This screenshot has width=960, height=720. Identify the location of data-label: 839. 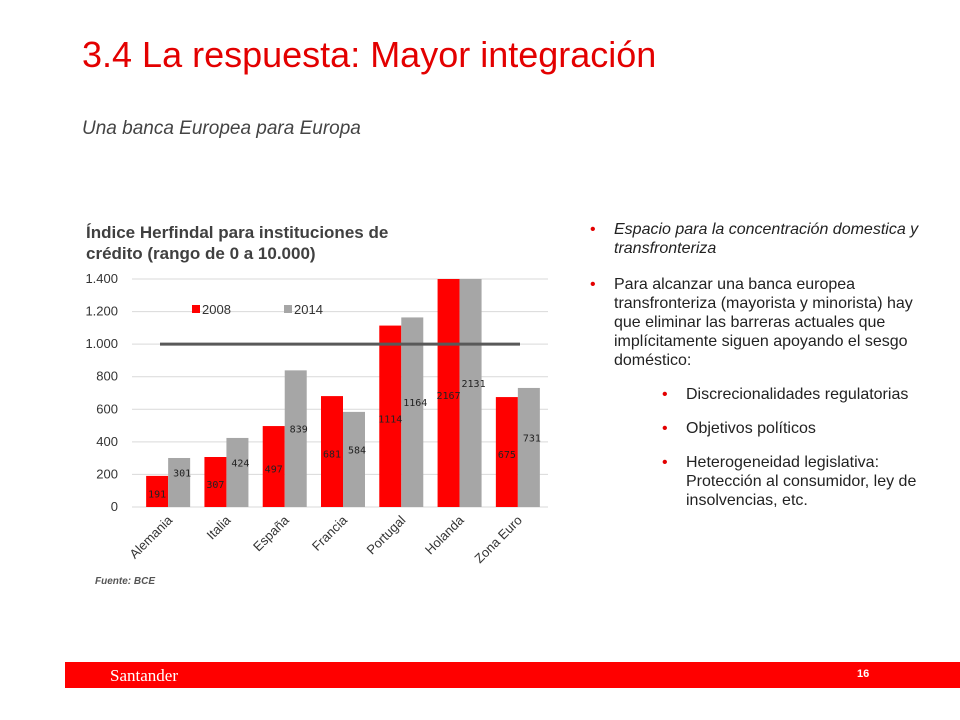
(299, 430).